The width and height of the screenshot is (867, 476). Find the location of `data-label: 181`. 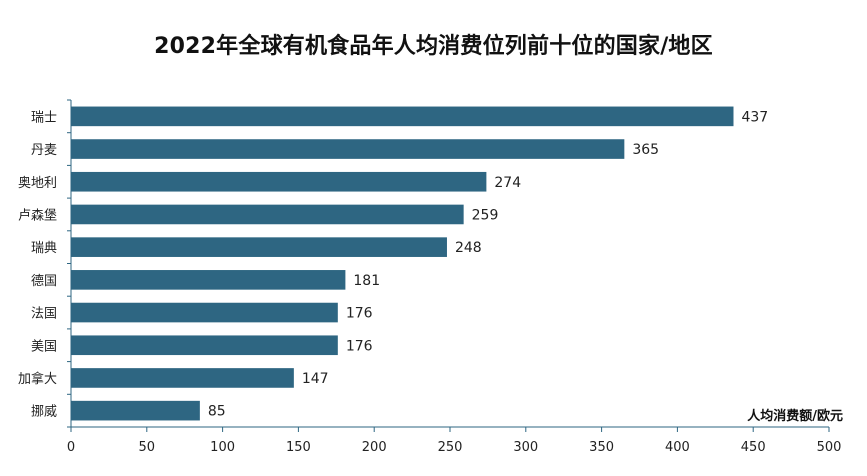

data-label: 181 is located at coordinates (366, 281).